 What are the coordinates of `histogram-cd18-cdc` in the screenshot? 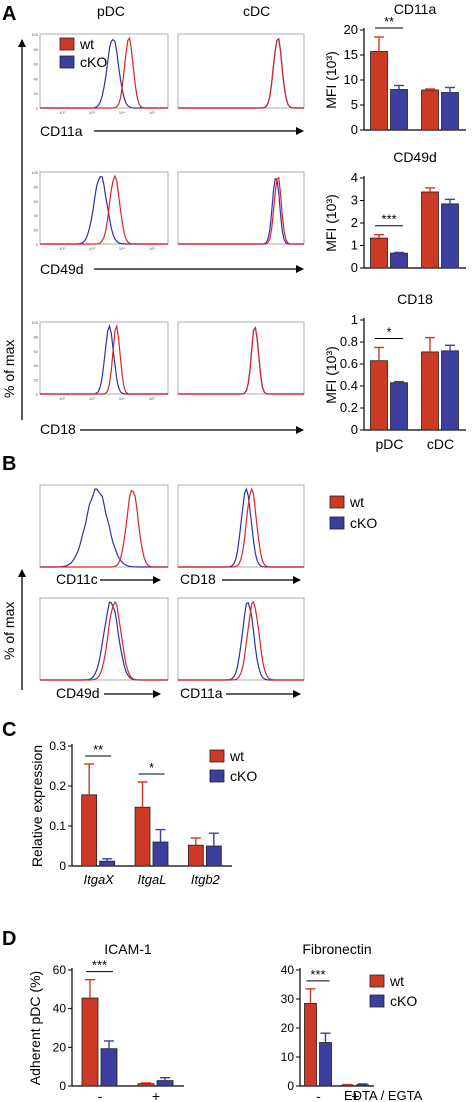 It's located at (241, 358).